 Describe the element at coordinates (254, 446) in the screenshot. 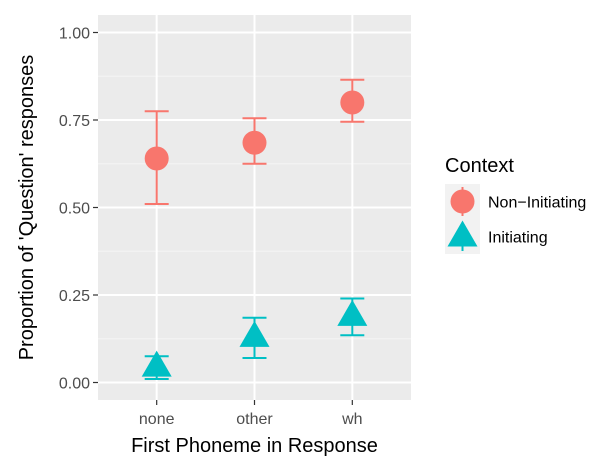

I see `x-axis-label: First Phoneme in Response` at that location.